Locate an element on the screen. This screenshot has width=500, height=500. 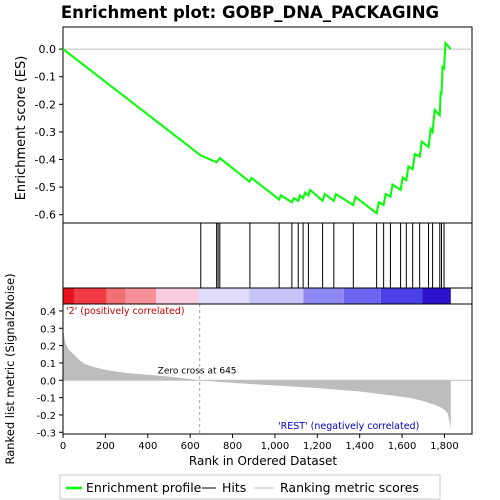
x-tick-label: 200 is located at coordinates (105, 446).